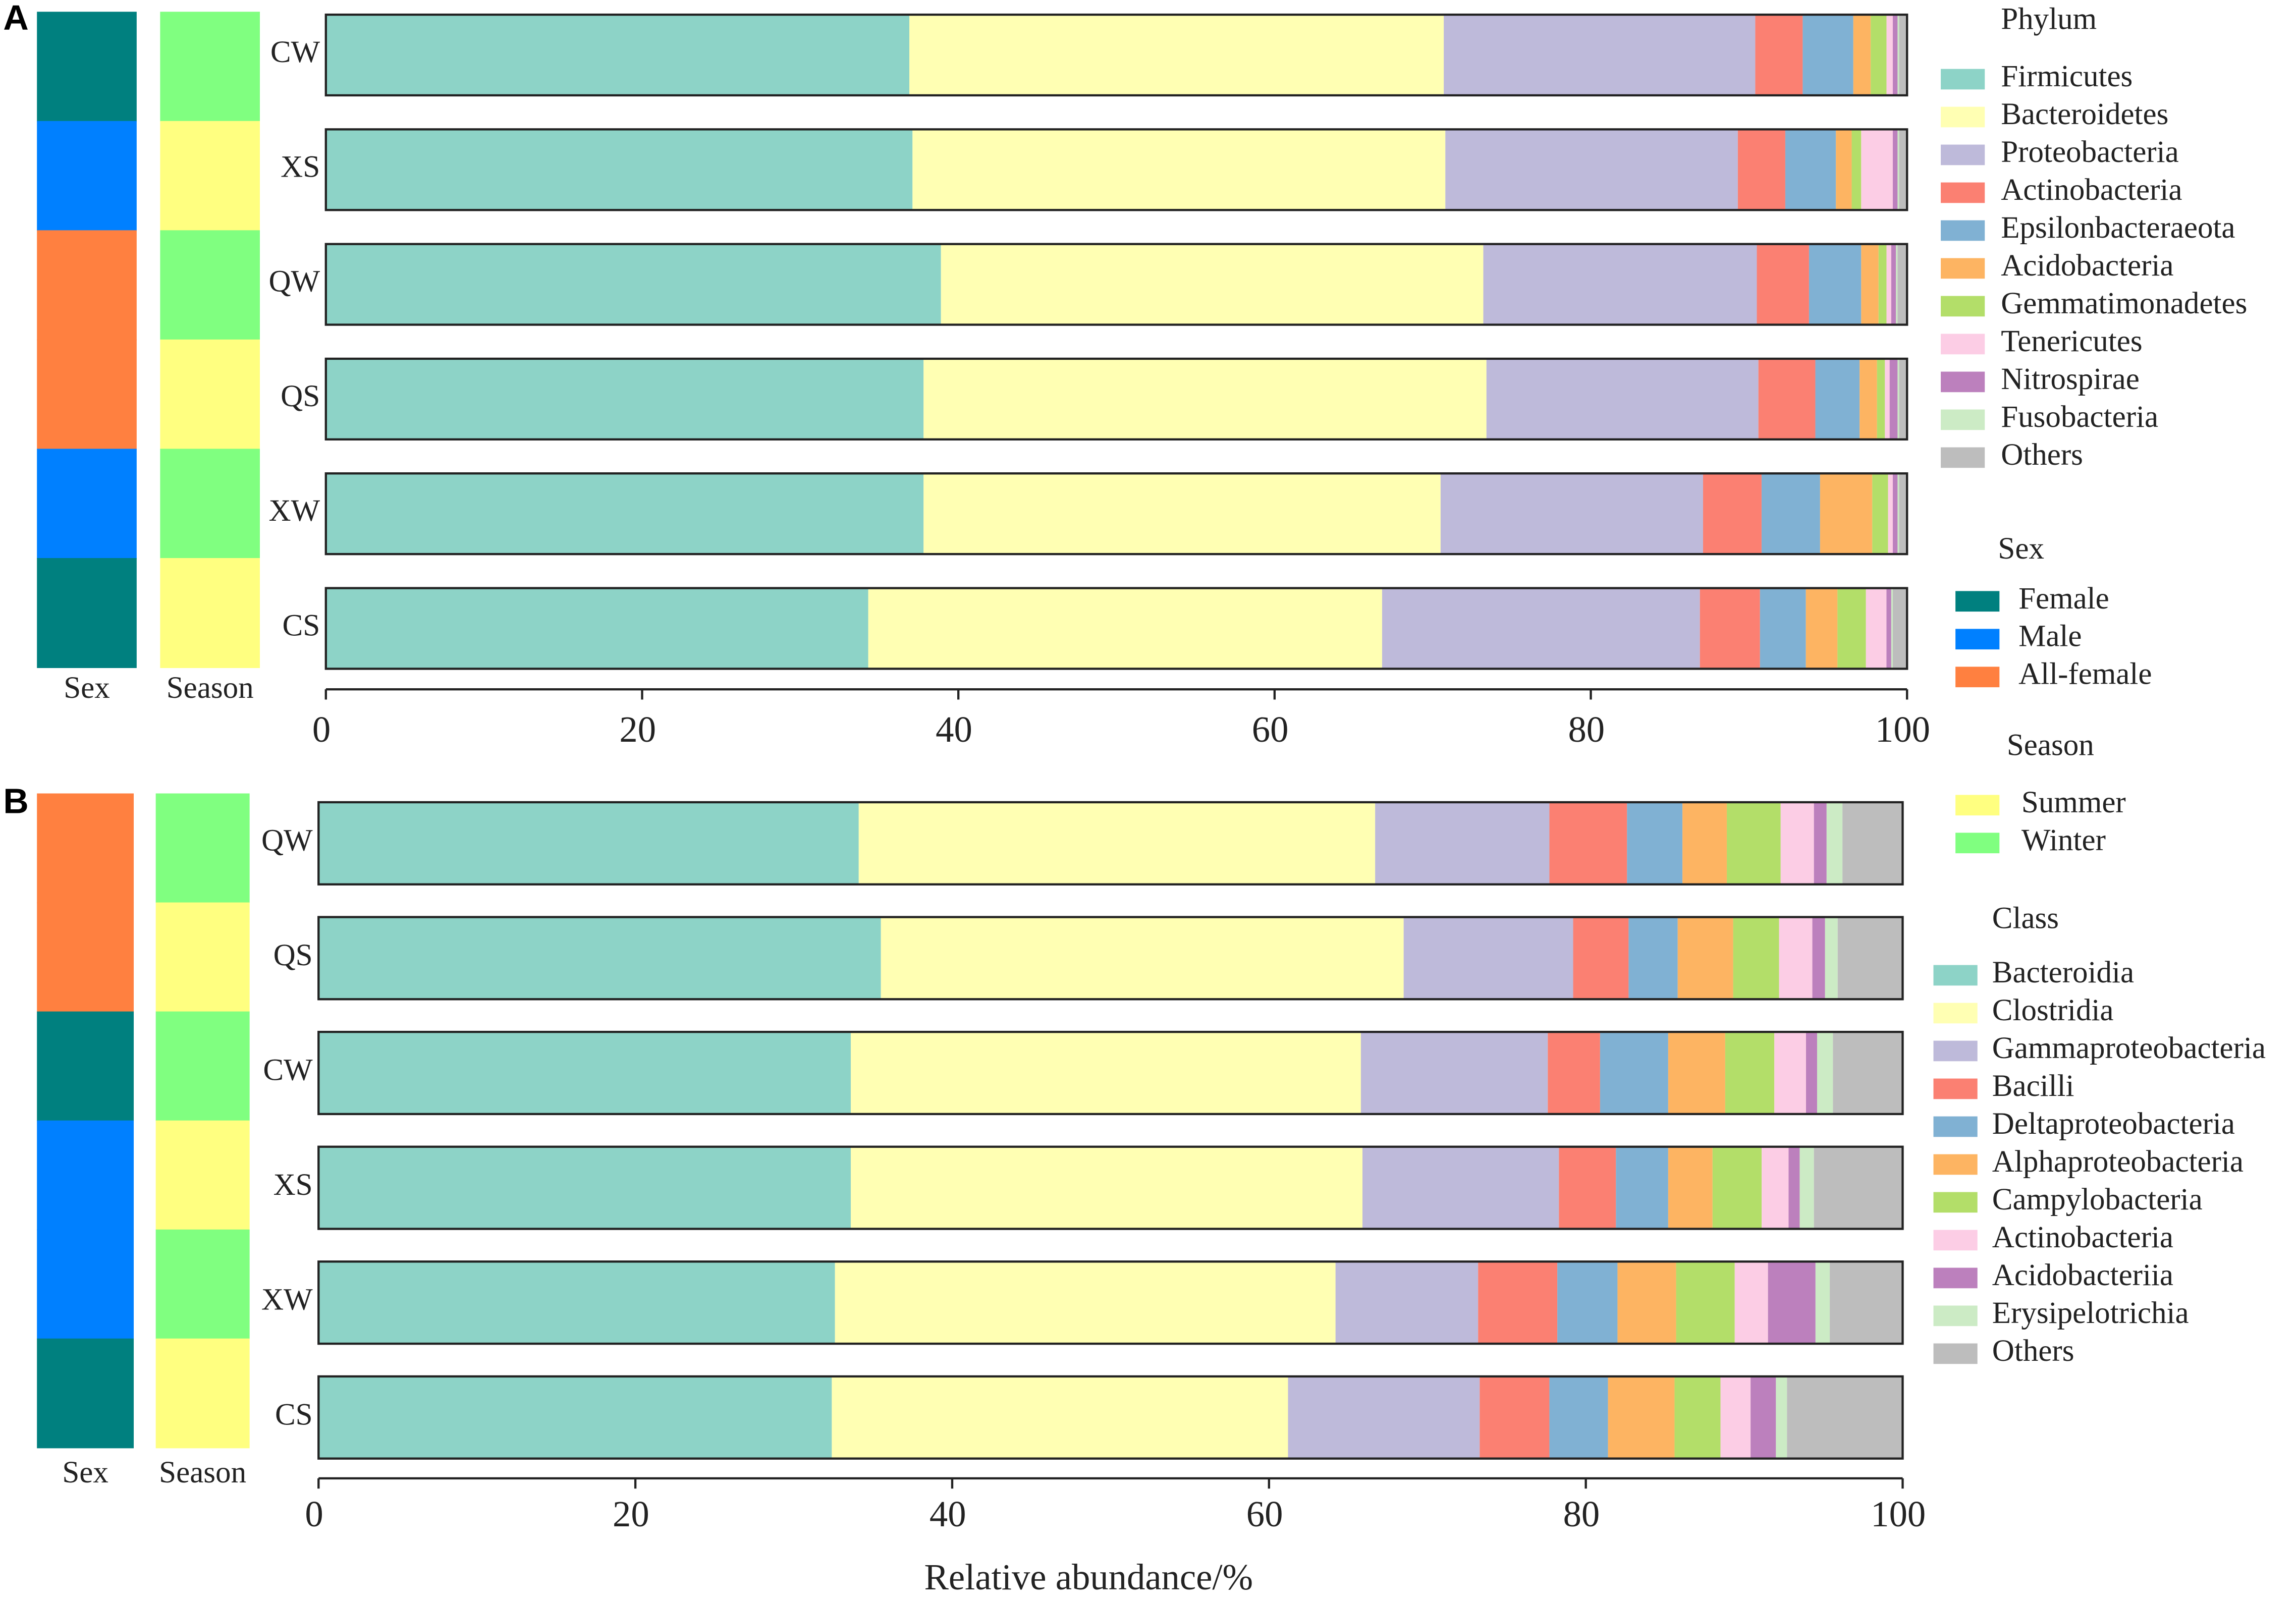 This screenshot has width=2296, height=1603. What do you see at coordinates (15, 18) in the screenshot?
I see `panel-label: A` at bounding box center [15, 18].